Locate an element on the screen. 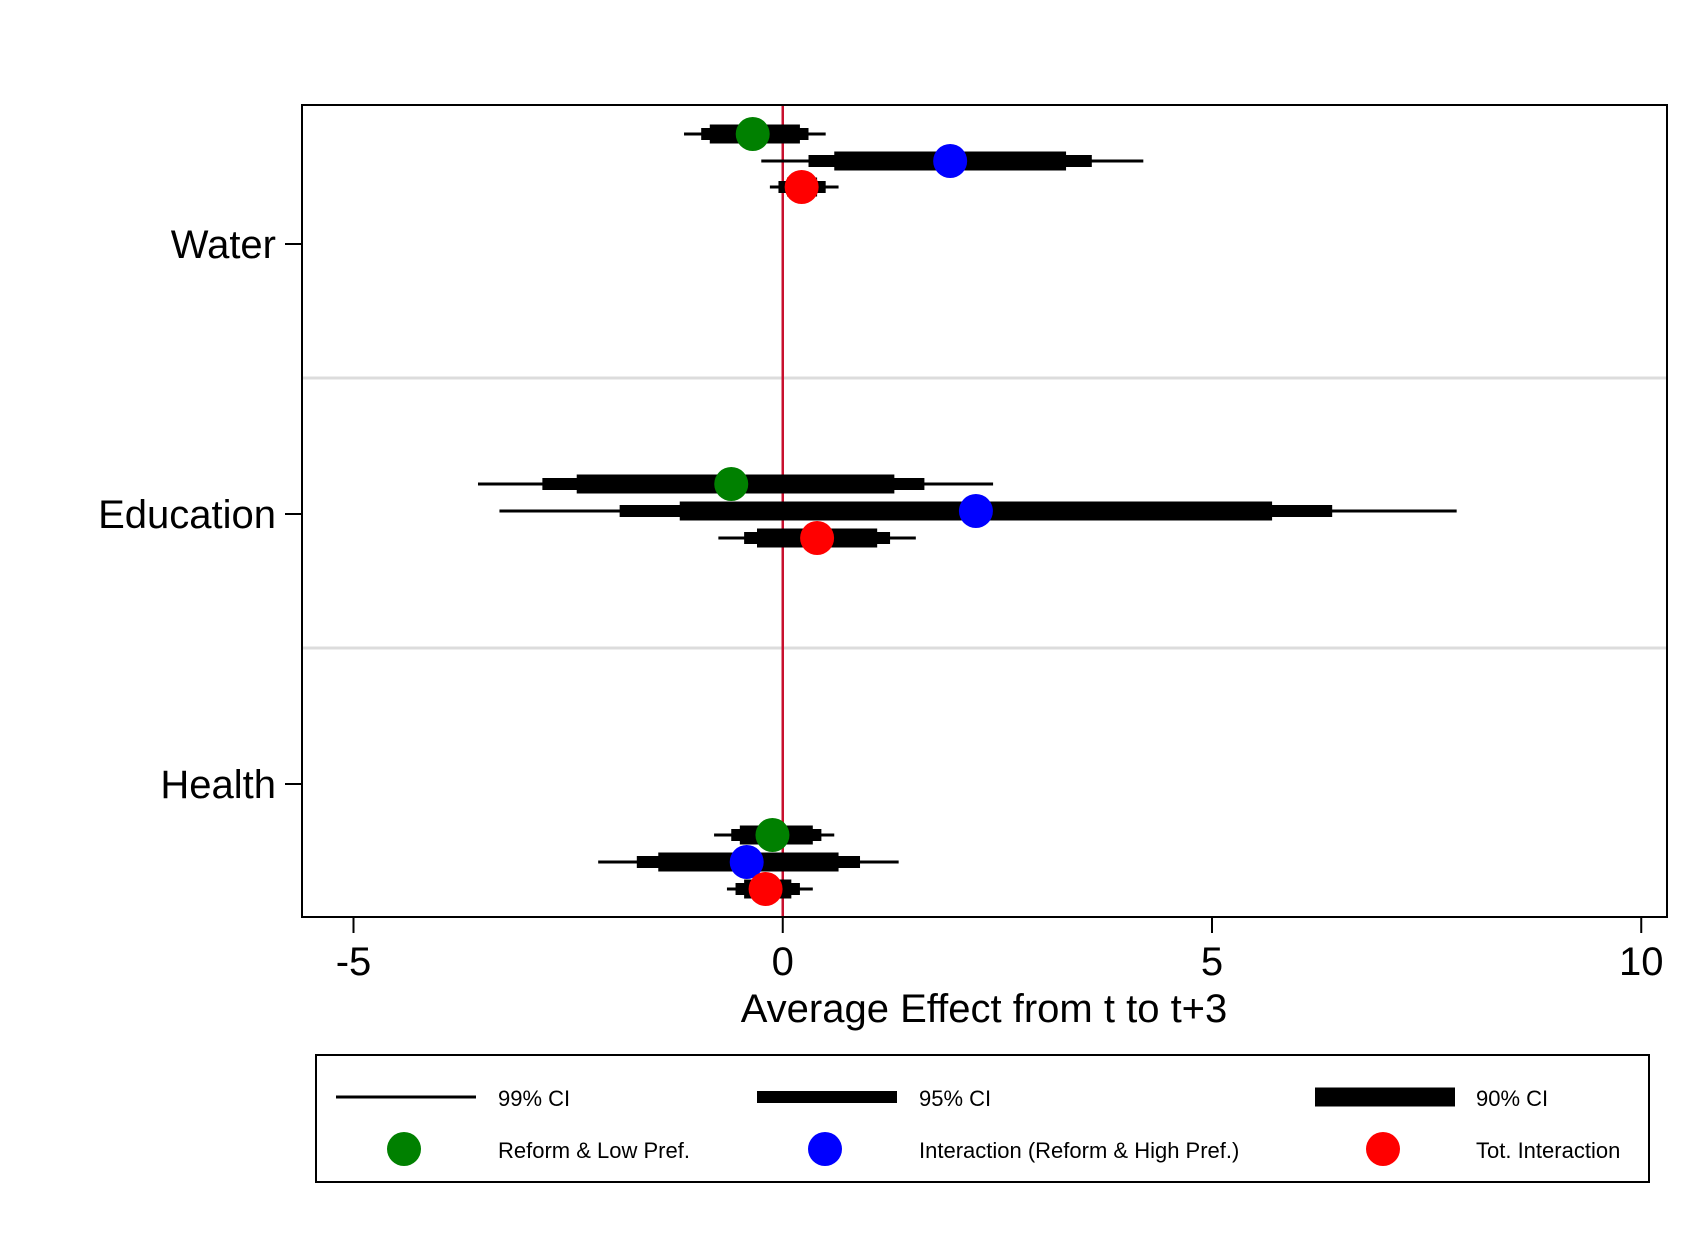 The height and width of the screenshot is (1233, 1689). x-tick-label: -5 is located at coordinates (354, 962).